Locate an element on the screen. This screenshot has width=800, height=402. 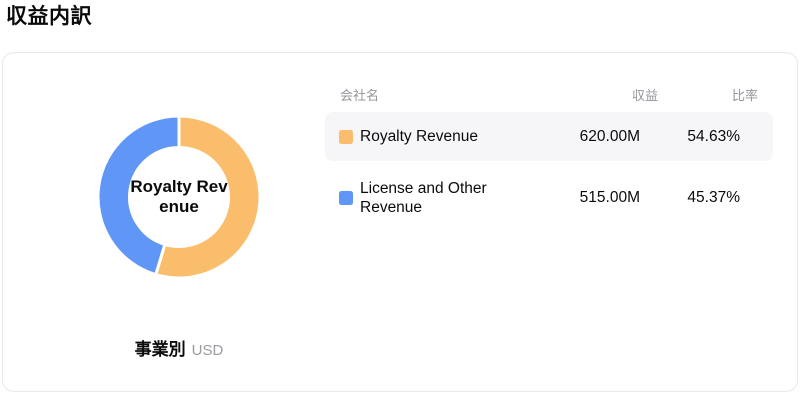
chart-footer: 事業別 USD is located at coordinates (179, 347).